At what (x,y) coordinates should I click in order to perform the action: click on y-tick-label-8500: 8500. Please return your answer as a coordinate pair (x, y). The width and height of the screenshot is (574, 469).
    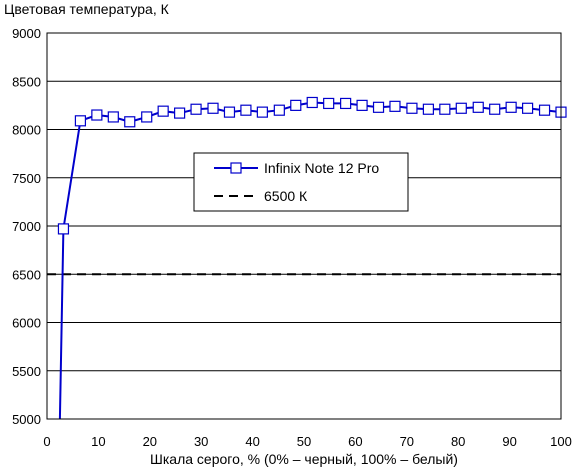
    Looking at the image, I should click on (26, 81).